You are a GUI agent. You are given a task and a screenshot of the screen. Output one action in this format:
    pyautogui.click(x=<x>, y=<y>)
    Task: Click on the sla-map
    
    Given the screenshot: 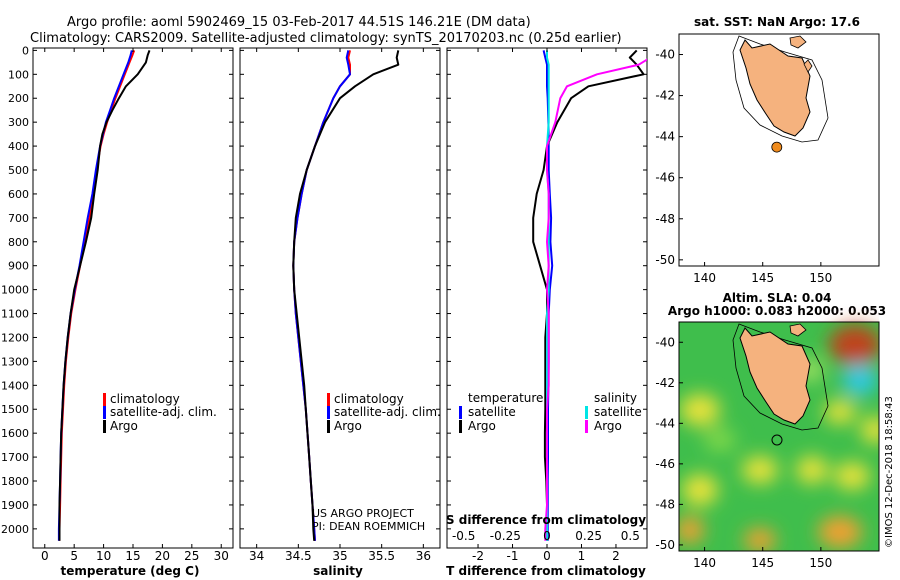 What is the action you would take?
    pyautogui.click(x=779, y=436)
    